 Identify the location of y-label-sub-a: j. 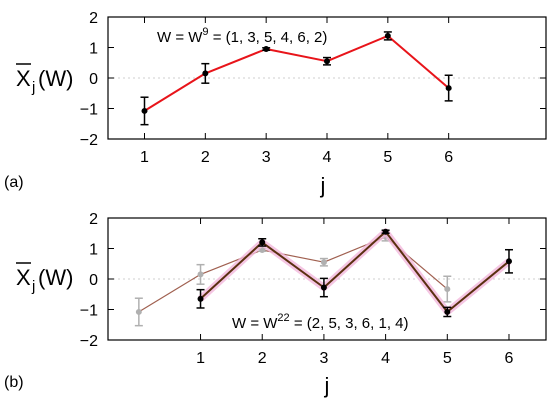
(33, 87).